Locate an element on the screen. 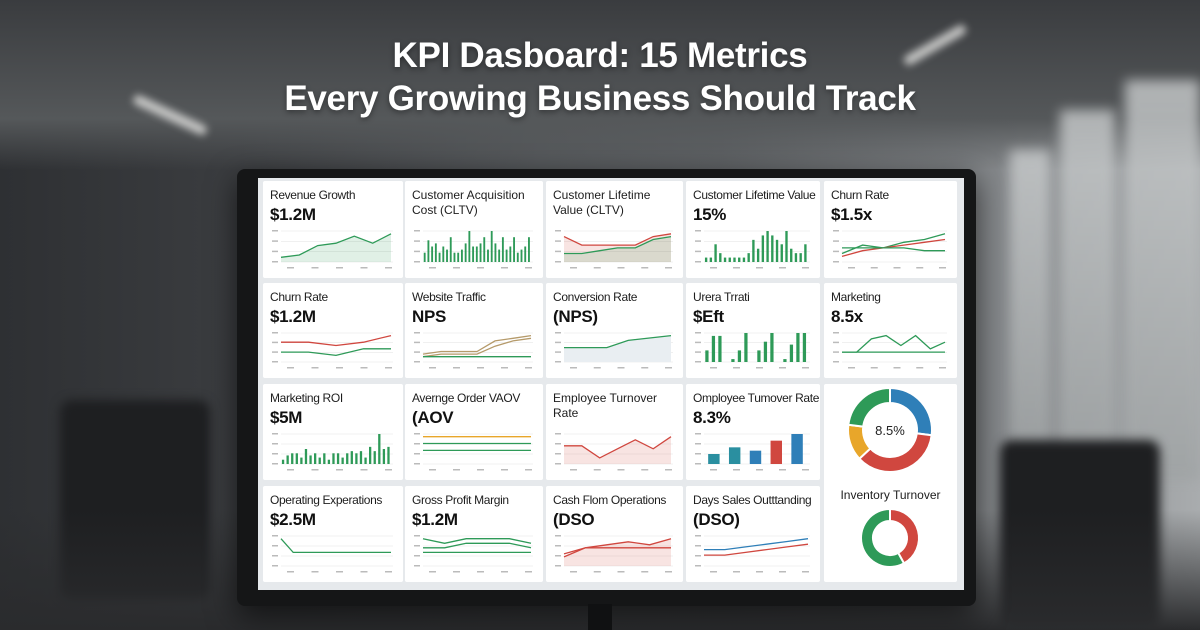 This screenshot has height=630, width=1200. kpi-card: Revenue Growth $1.2M is located at coordinates (333, 229).